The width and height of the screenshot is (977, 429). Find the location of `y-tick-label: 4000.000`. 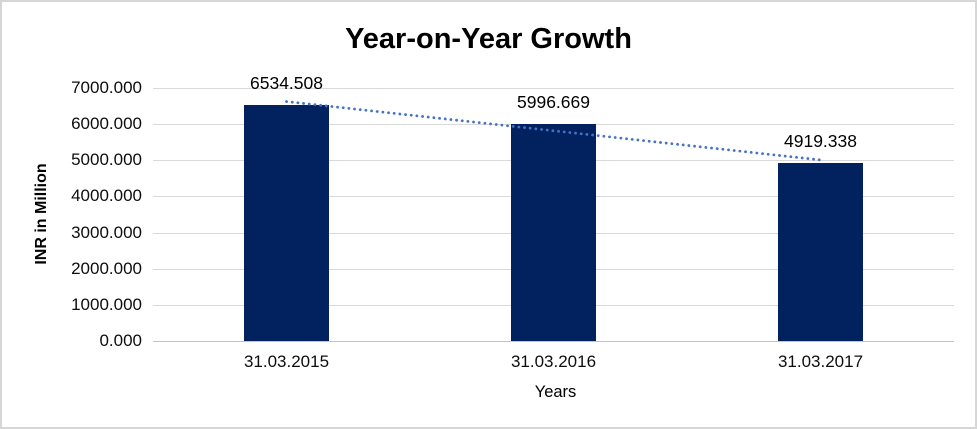

y-tick-label: 4000.000 is located at coordinates (106, 196).